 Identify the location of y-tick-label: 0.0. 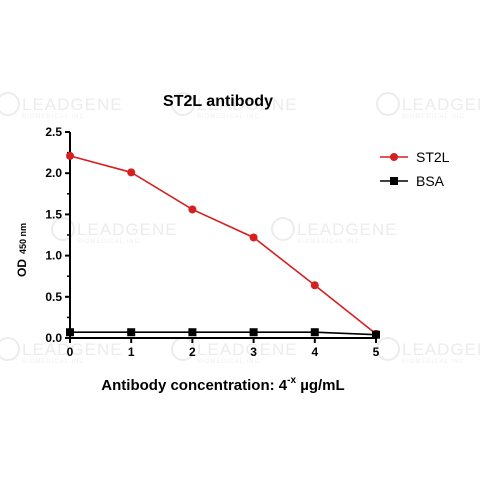
(53, 338).